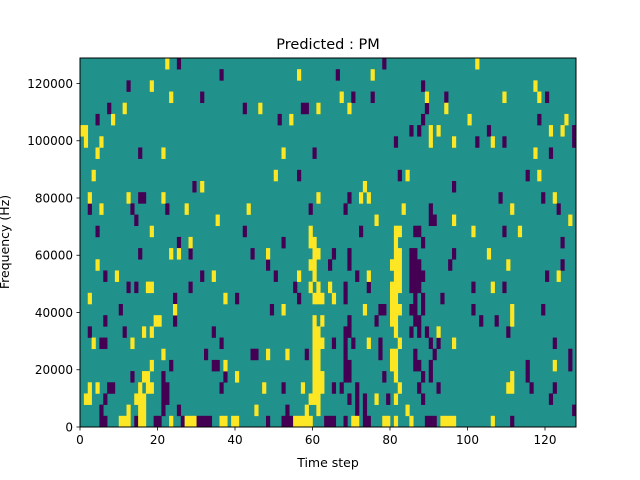 The image size is (640, 480). I want to click on x-tick-label: 40, so click(234, 440).